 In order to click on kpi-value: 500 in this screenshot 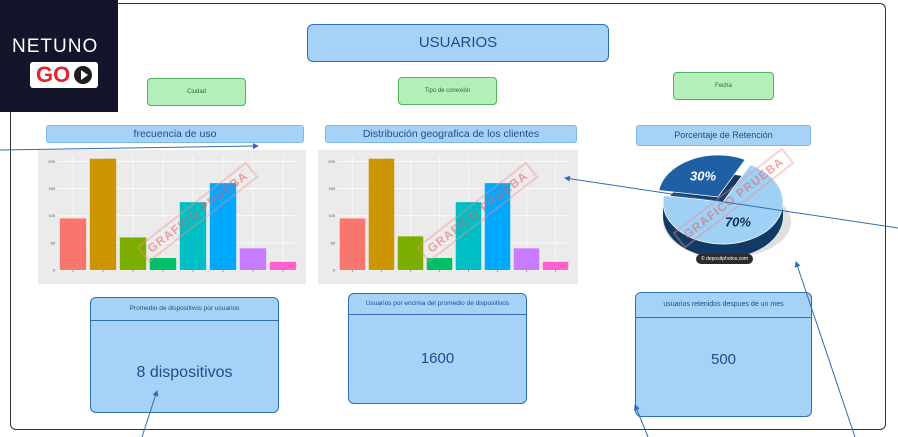, I will do `click(723, 359)`.